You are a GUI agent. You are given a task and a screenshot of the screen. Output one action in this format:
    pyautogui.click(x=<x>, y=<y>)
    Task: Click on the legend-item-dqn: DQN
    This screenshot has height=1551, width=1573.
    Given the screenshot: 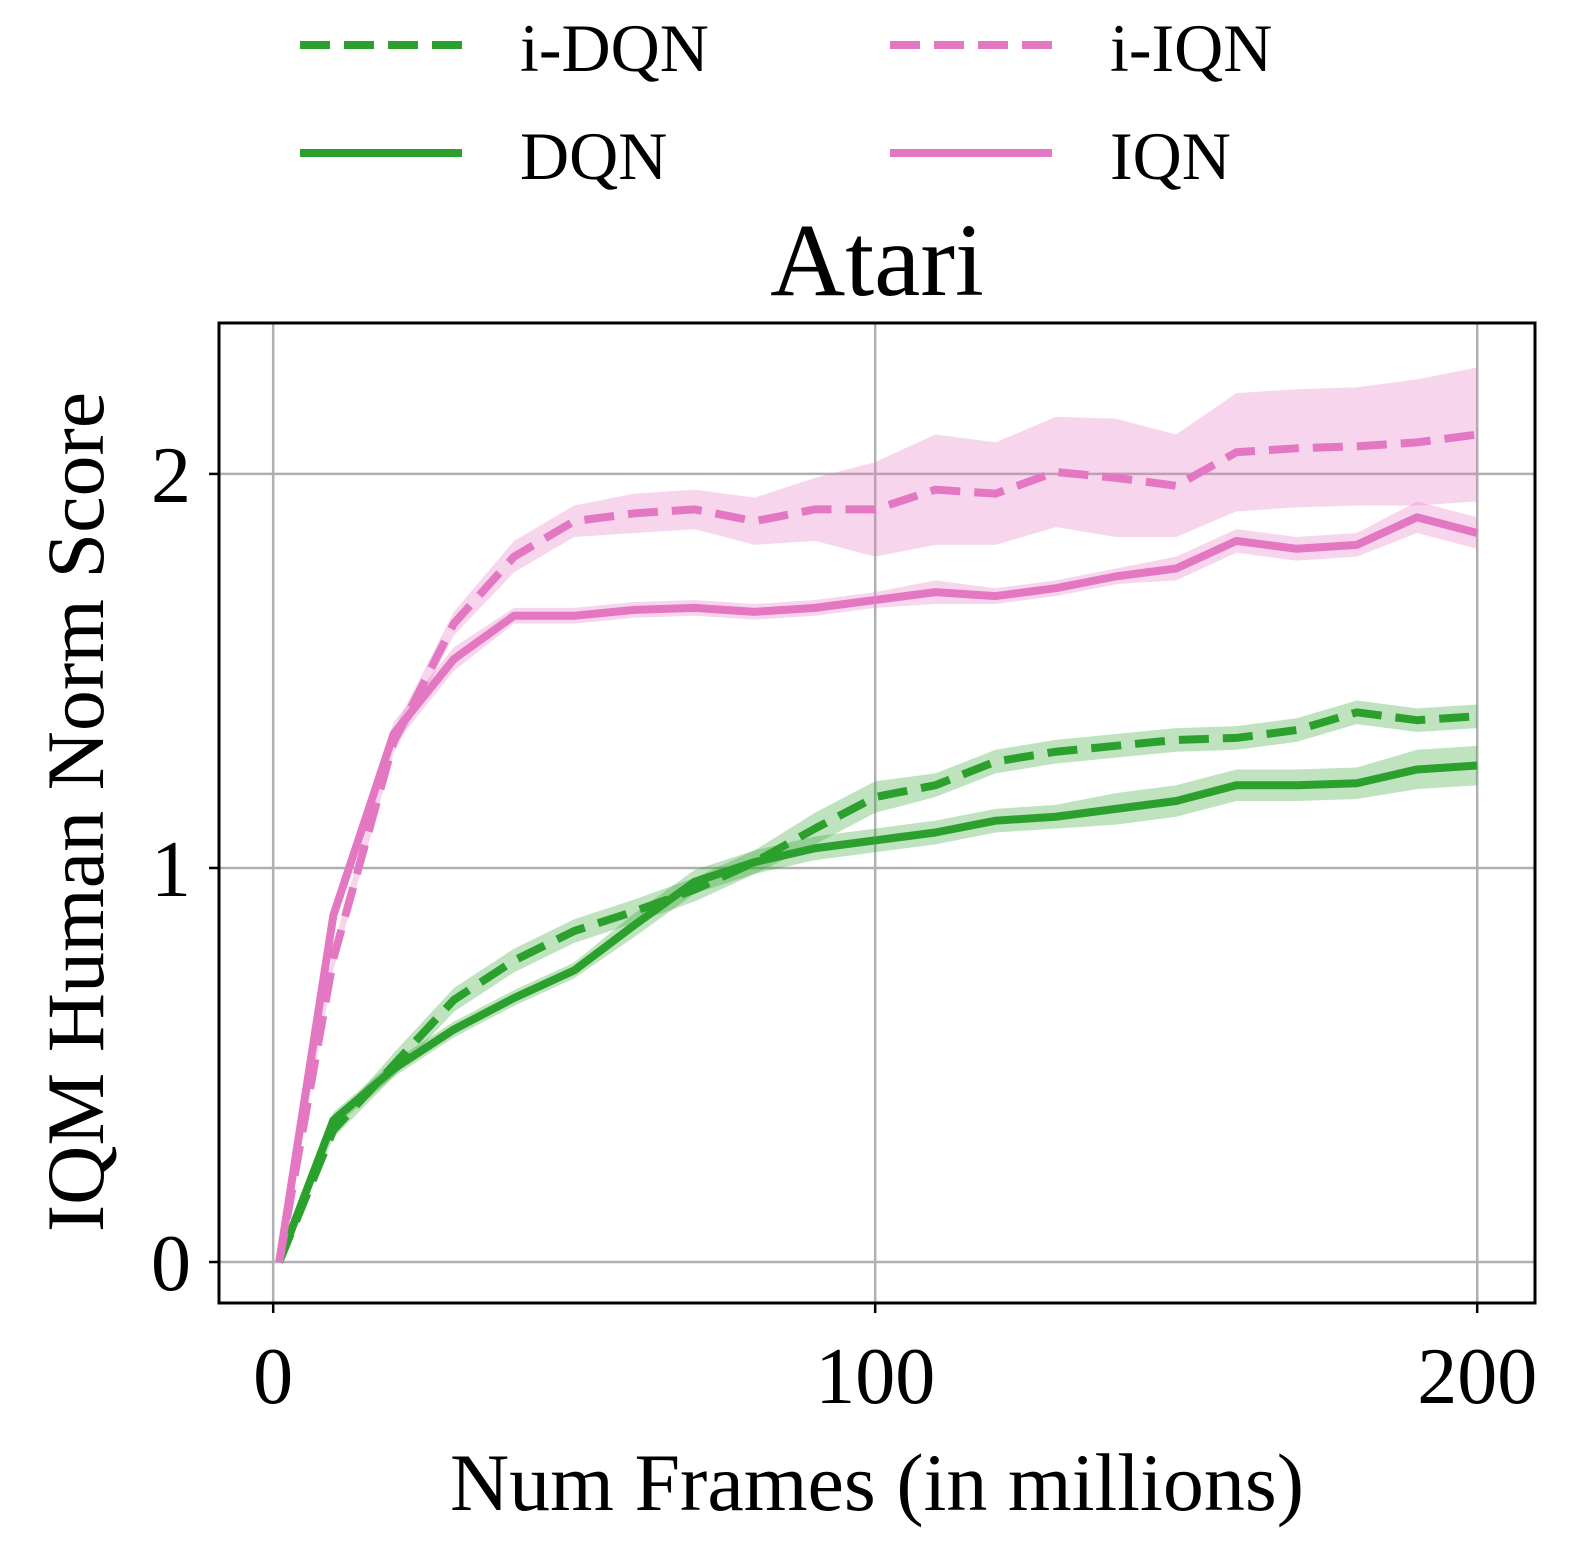 What is the action you would take?
    pyautogui.click(x=483, y=156)
    